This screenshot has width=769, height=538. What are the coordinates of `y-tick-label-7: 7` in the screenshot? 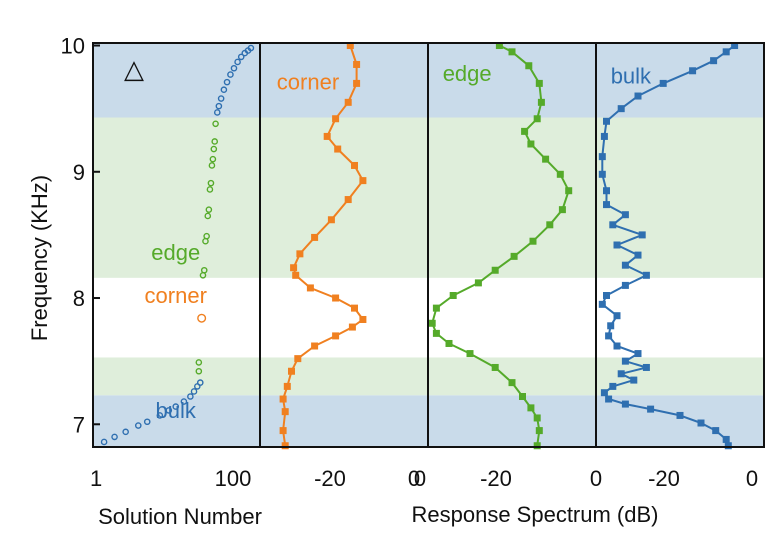 It's located at (79, 424).